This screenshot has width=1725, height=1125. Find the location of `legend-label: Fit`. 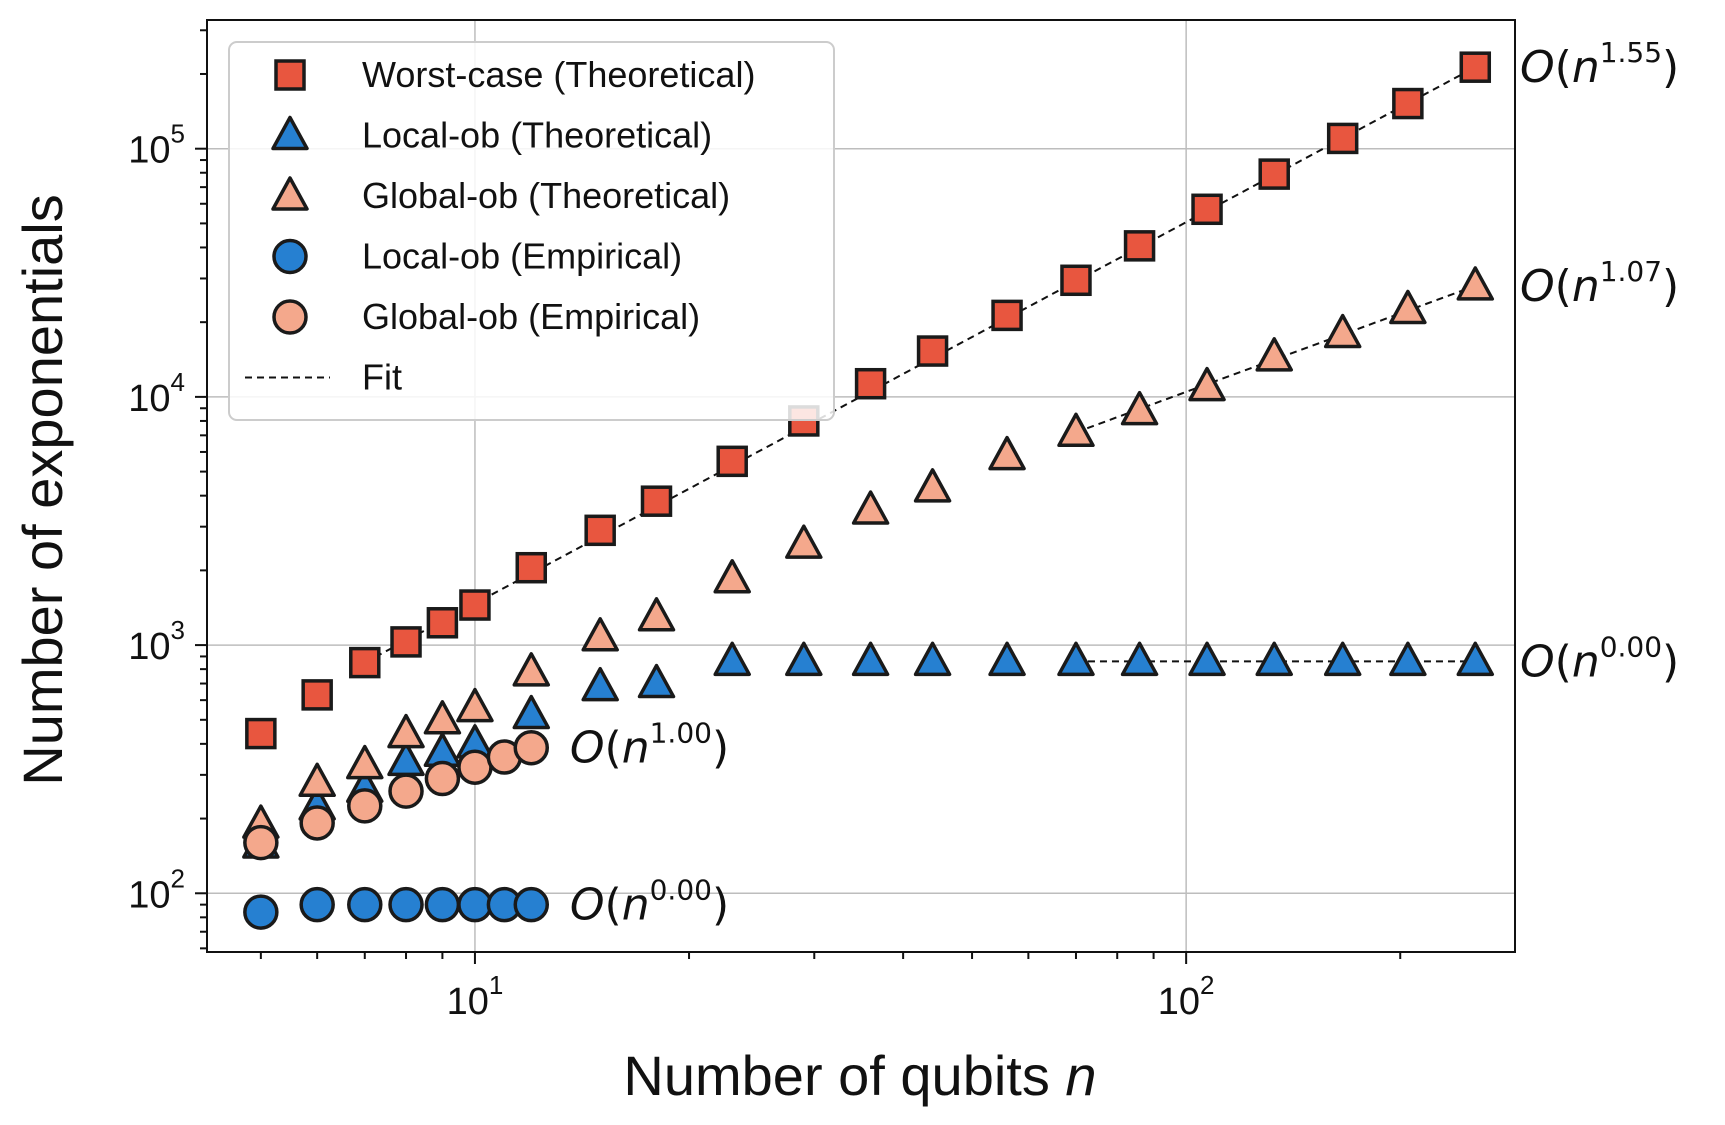

legend-label: Fit is located at coordinates (382, 377).